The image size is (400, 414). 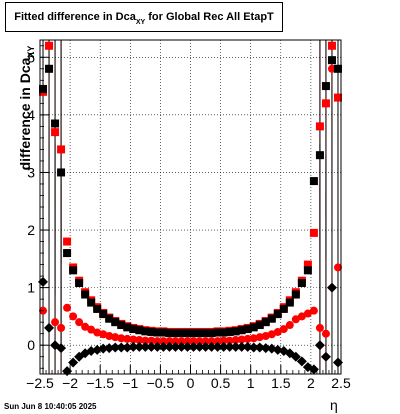 What do you see at coordinates (31, 57) in the screenshot?
I see `y-tick-label: 5` at bounding box center [31, 57].